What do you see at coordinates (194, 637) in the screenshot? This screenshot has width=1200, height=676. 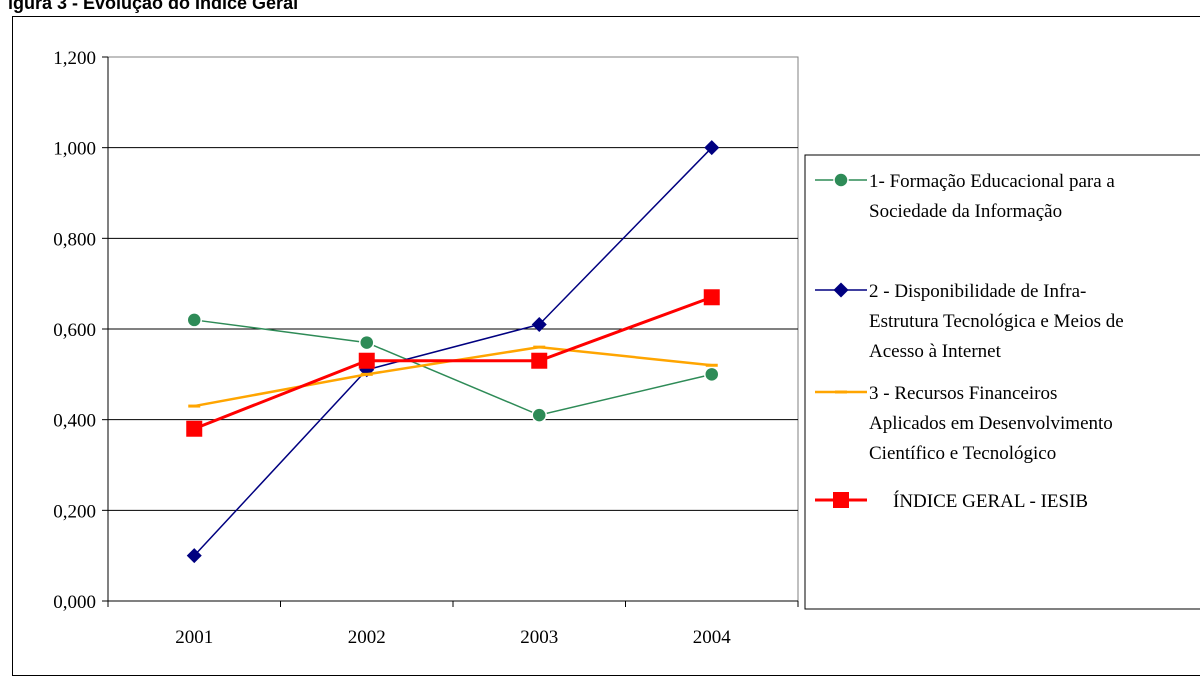 I see `x-tick-label: 2001` at bounding box center [194, 637].